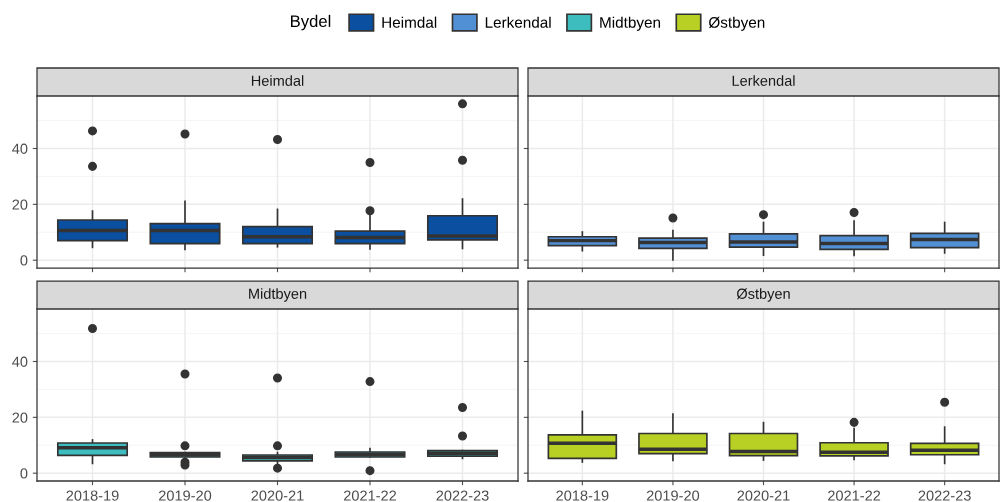 This screenshot has height=502, width=1001. Describe the element at coordinates (278, 295) in the screenshot. I see `chart-title: Midtbyen` at that location.